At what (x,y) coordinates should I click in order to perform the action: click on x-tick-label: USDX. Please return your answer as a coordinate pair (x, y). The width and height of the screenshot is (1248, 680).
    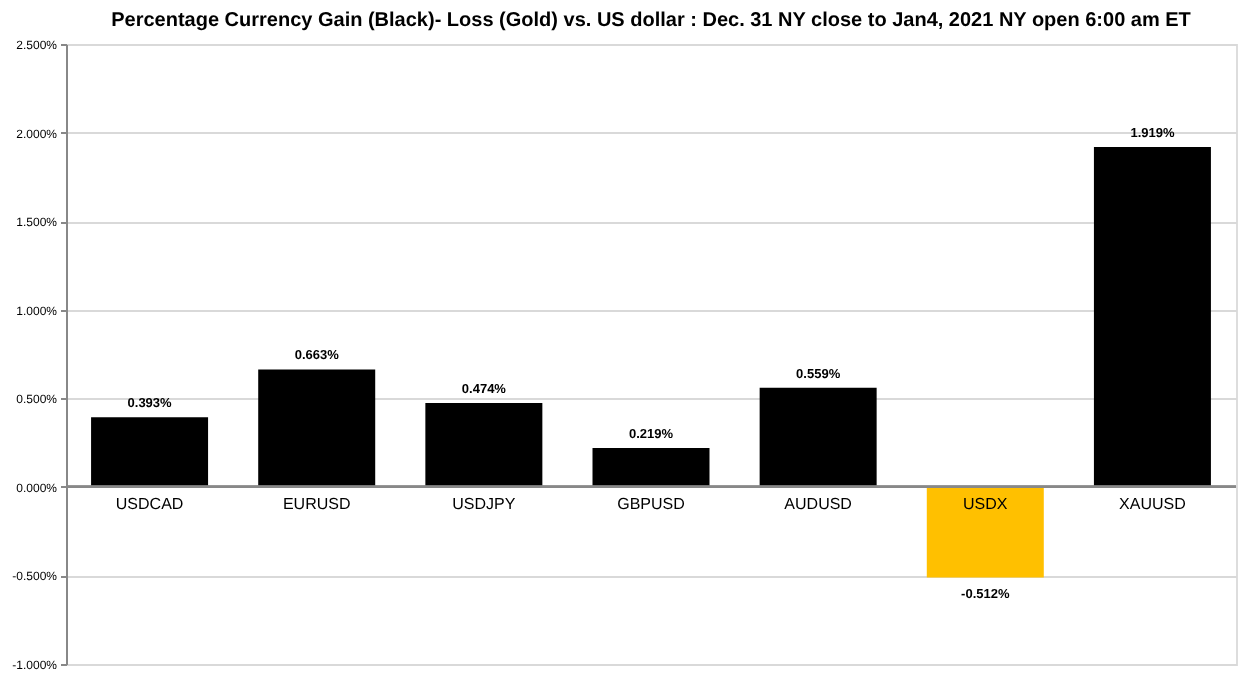
    Looking at the image, I should click on (986, 503).